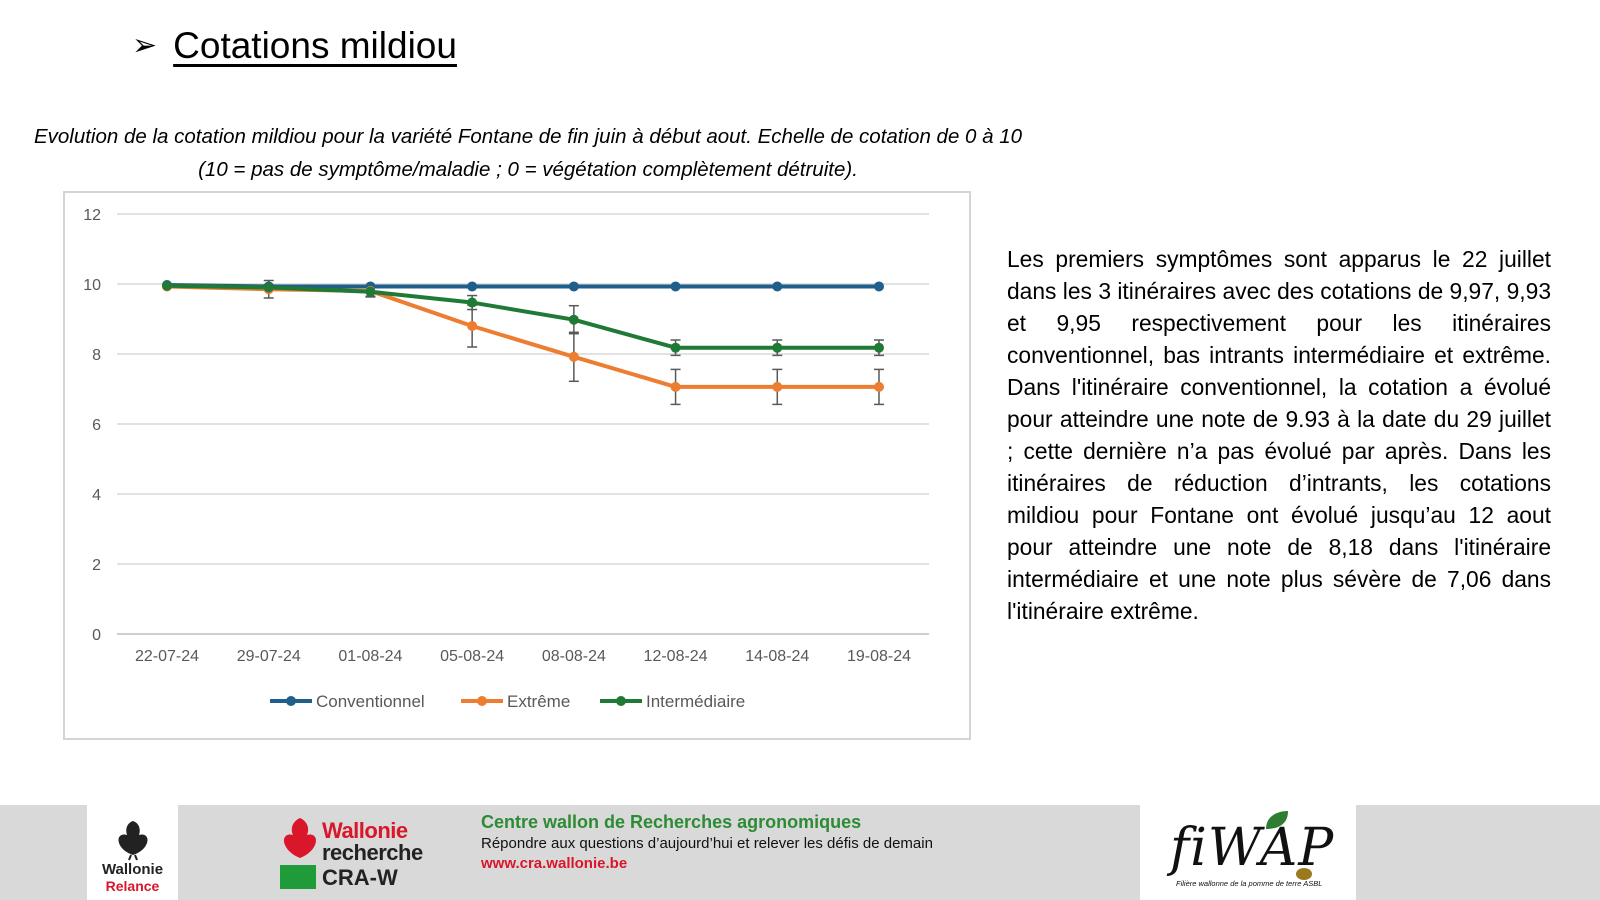 The width and height of the screenshot is (1600, 900). Describe the element at coordinates (676, 656) in the screenshot. I see `x-tick-label: 12-08-24` at that location.